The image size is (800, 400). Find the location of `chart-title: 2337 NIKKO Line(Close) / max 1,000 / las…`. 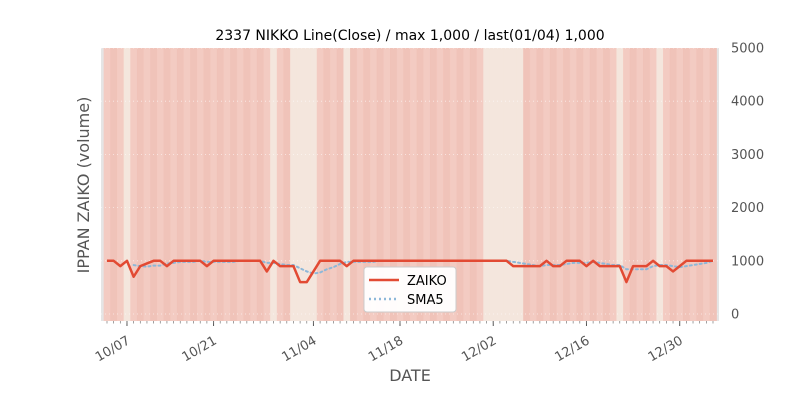

chart-title: 2337 NIKKO Line(Close) / max 1,000 / las… is located at coordinates (409, 36).